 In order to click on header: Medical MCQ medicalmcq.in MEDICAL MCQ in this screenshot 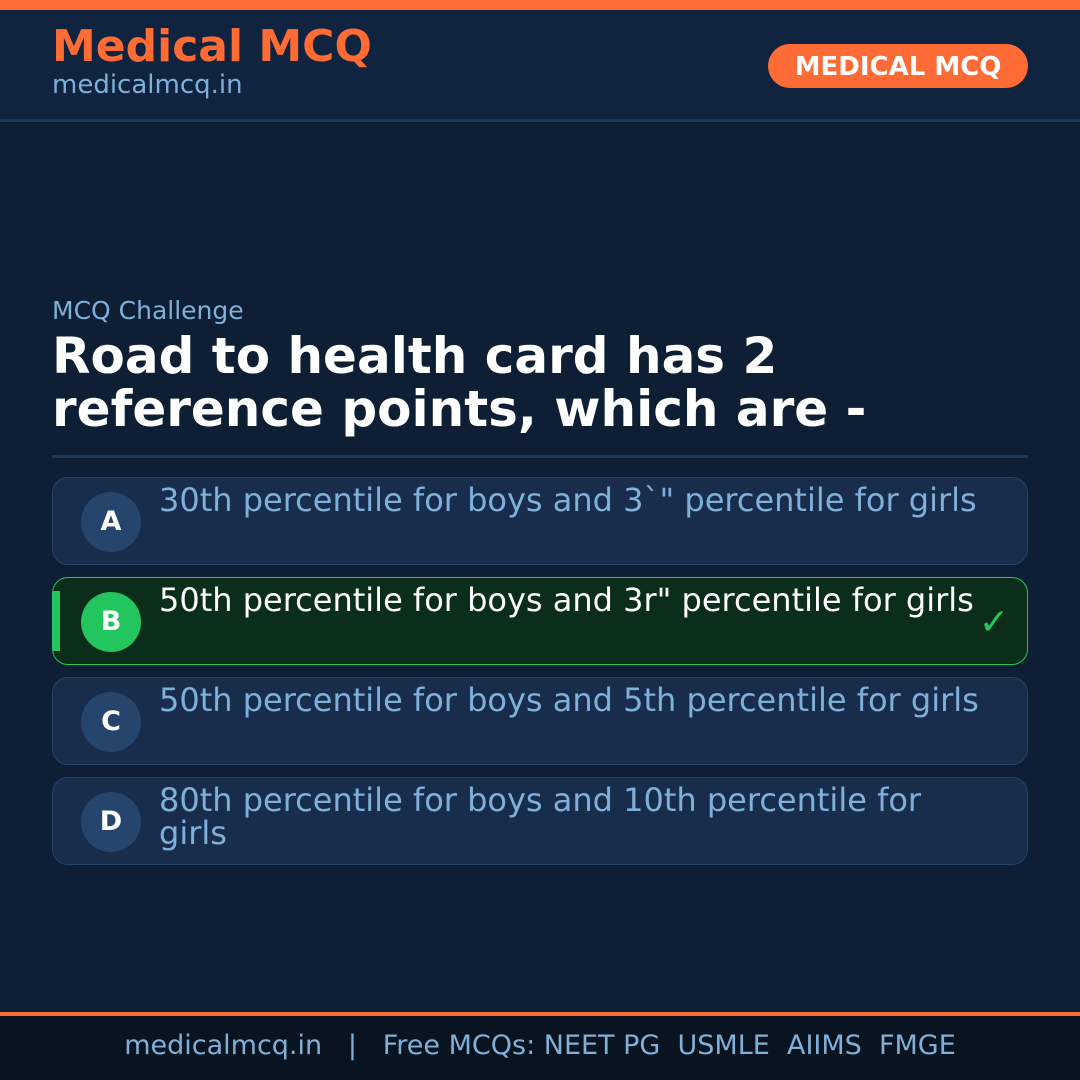, I will do `click(540, 66)`.